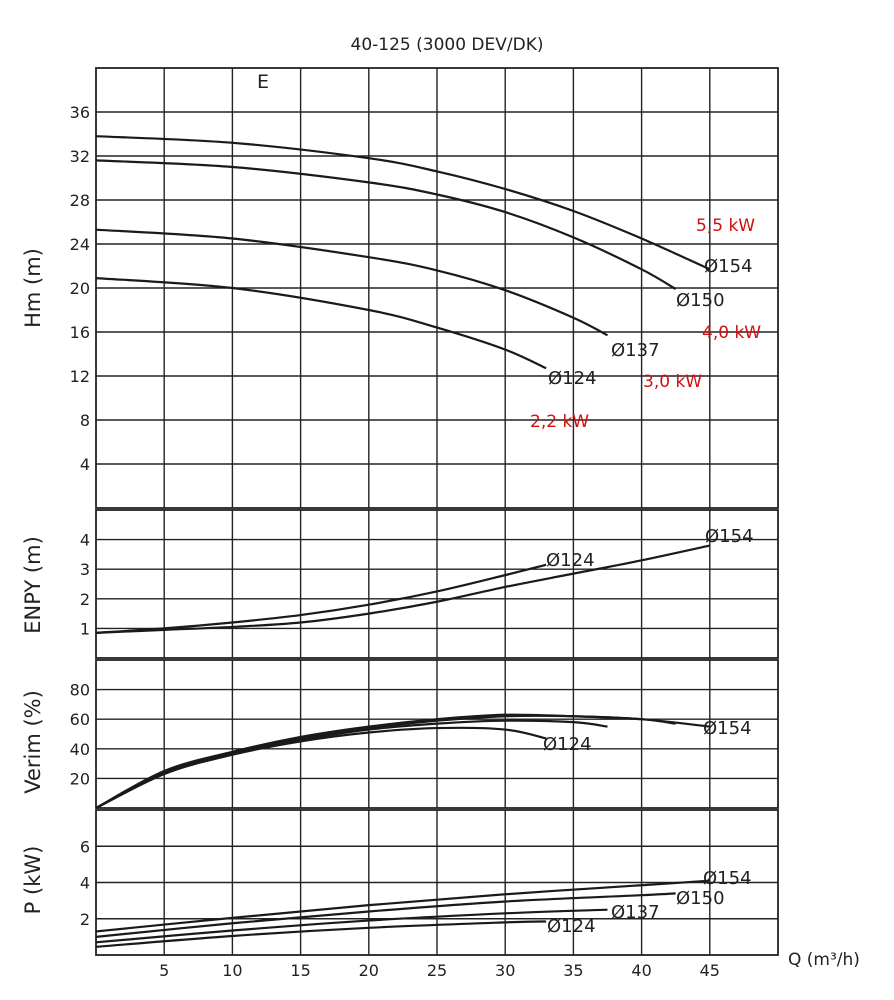 The width and height of the screenshot is (894, 1000). What do you see at coordinates (321, 767) in the screenshot?
I see `curve-efficiency-d124` at bounding box center [321, 767].